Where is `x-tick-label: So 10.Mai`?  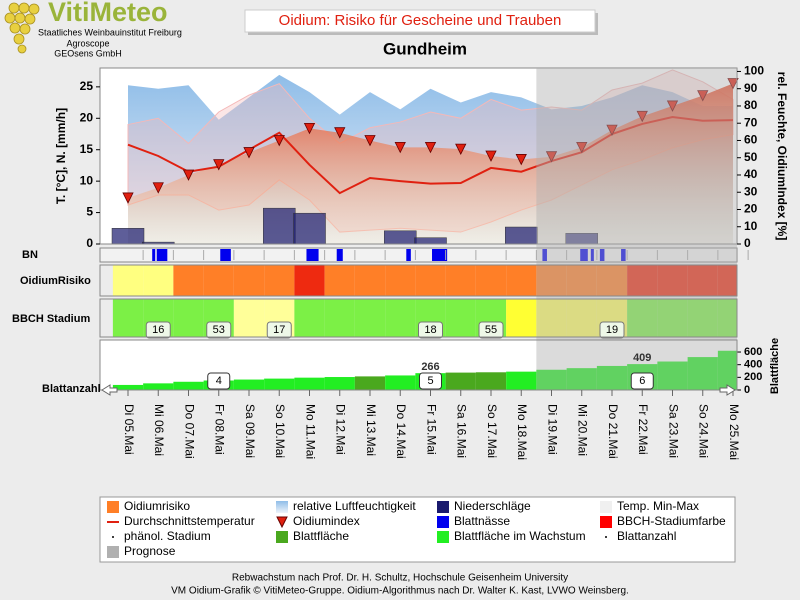
x-tick-label: So 10.Mai is located at coordinates (280, 431).